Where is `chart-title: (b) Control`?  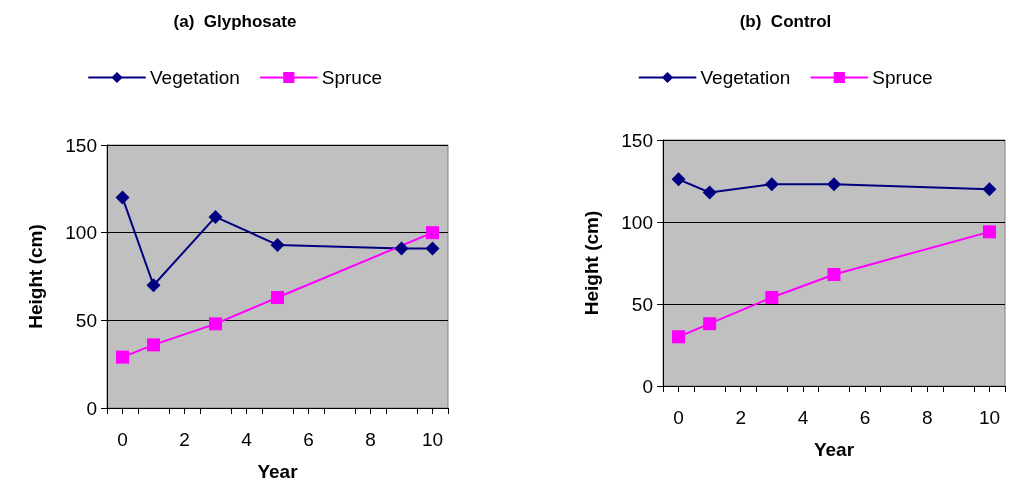 chart-title: (b) Control is located at coordinates (785, 21).